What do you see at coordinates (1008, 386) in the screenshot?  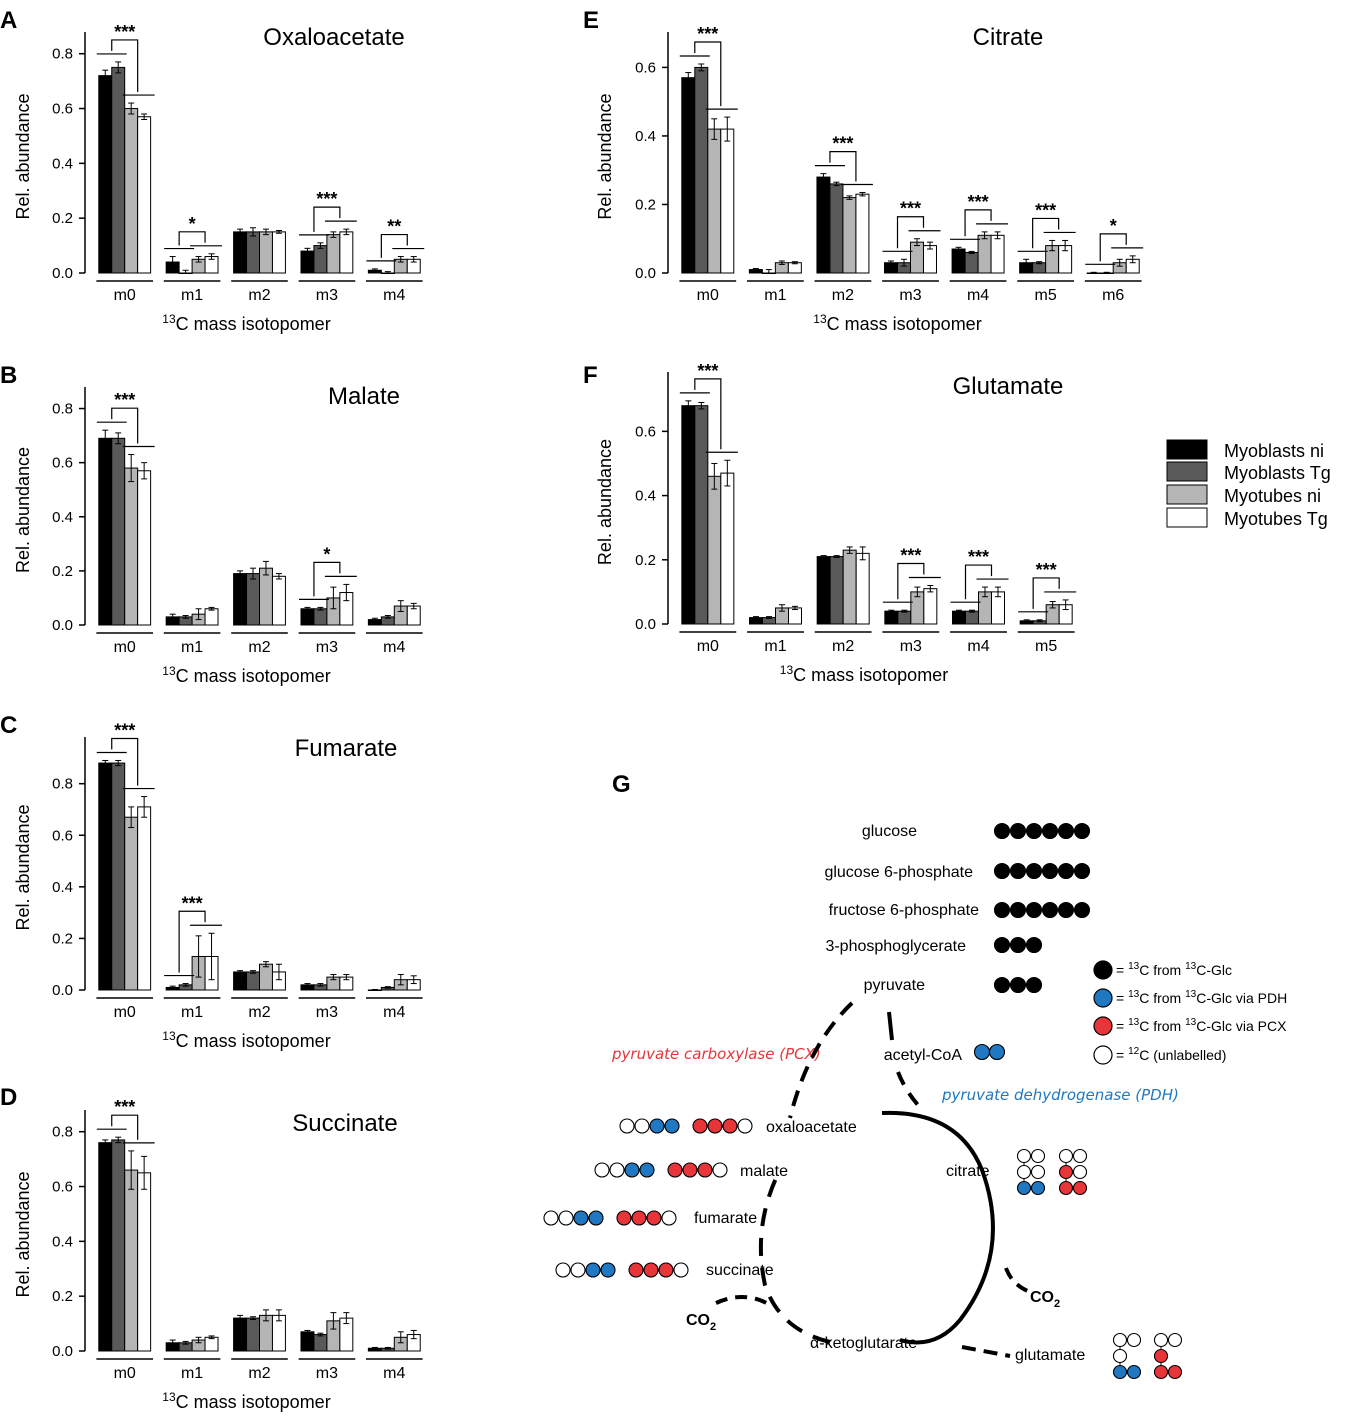 I see `chart-title: Glutamate` at bounding box center [1008, 386].